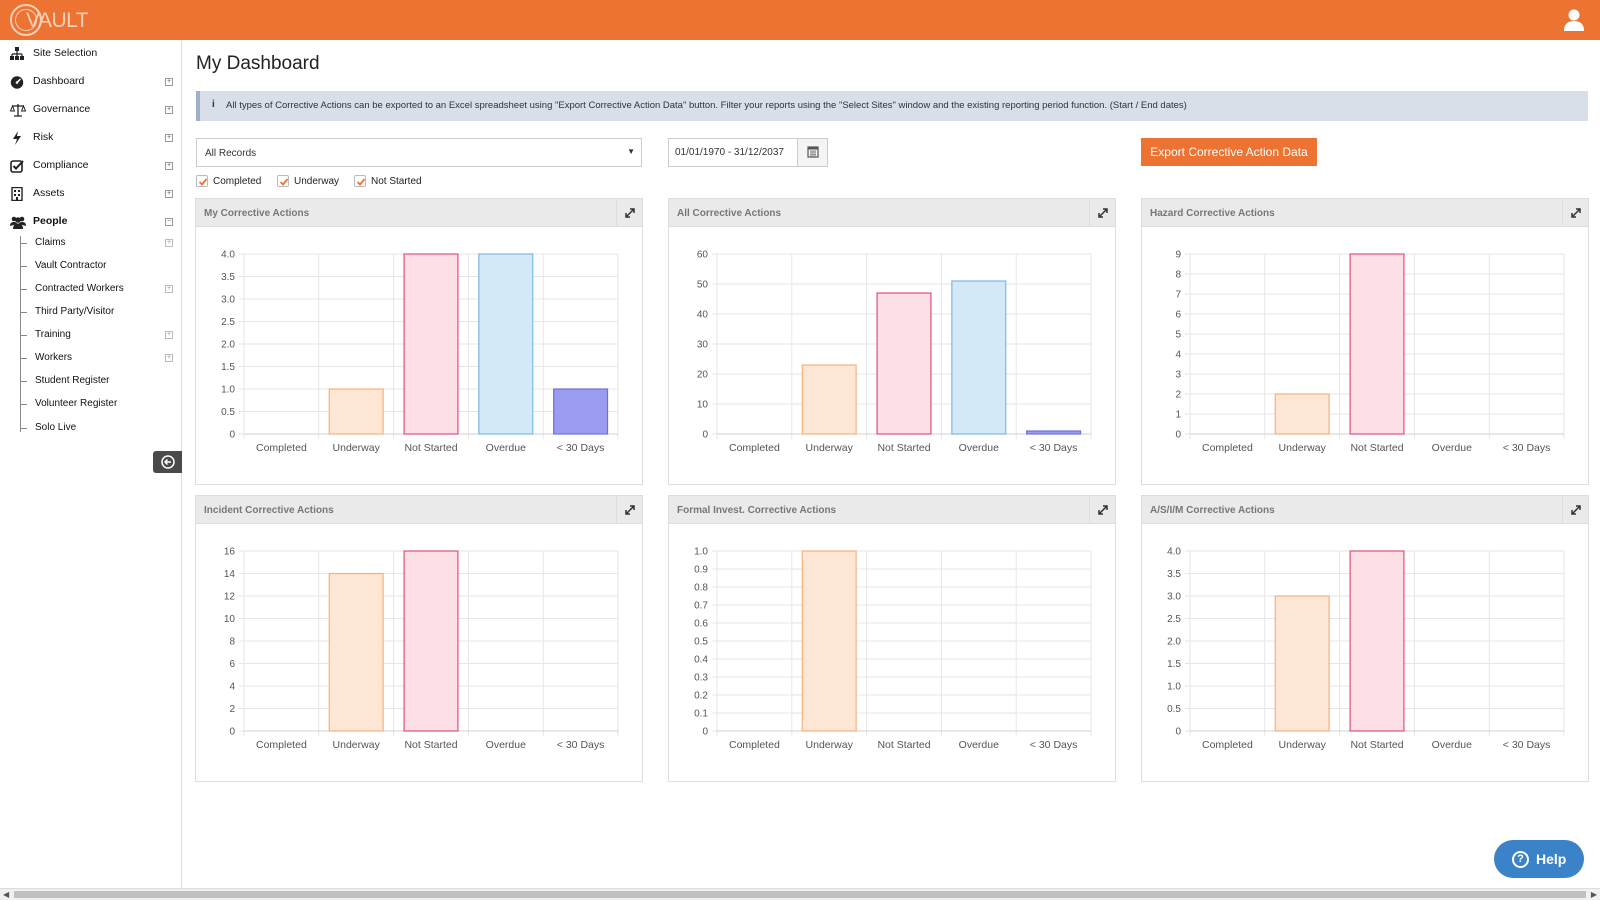 Image resolution: width=1600 pixels, height=900 pixels. I want to click on sidebar-subitem-third-party-visitor: Third Party/Visitor, so click(101, 313).